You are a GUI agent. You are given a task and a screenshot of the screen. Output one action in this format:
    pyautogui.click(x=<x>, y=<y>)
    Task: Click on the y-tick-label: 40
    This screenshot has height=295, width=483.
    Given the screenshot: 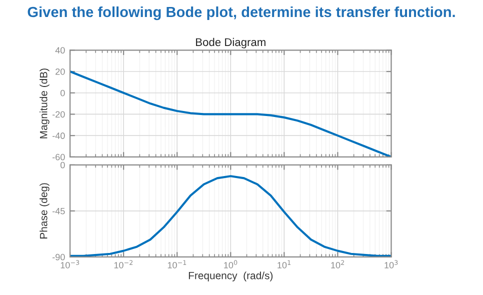 What is the action you would take?
    pyautogui.click(x=60, y=50)
    